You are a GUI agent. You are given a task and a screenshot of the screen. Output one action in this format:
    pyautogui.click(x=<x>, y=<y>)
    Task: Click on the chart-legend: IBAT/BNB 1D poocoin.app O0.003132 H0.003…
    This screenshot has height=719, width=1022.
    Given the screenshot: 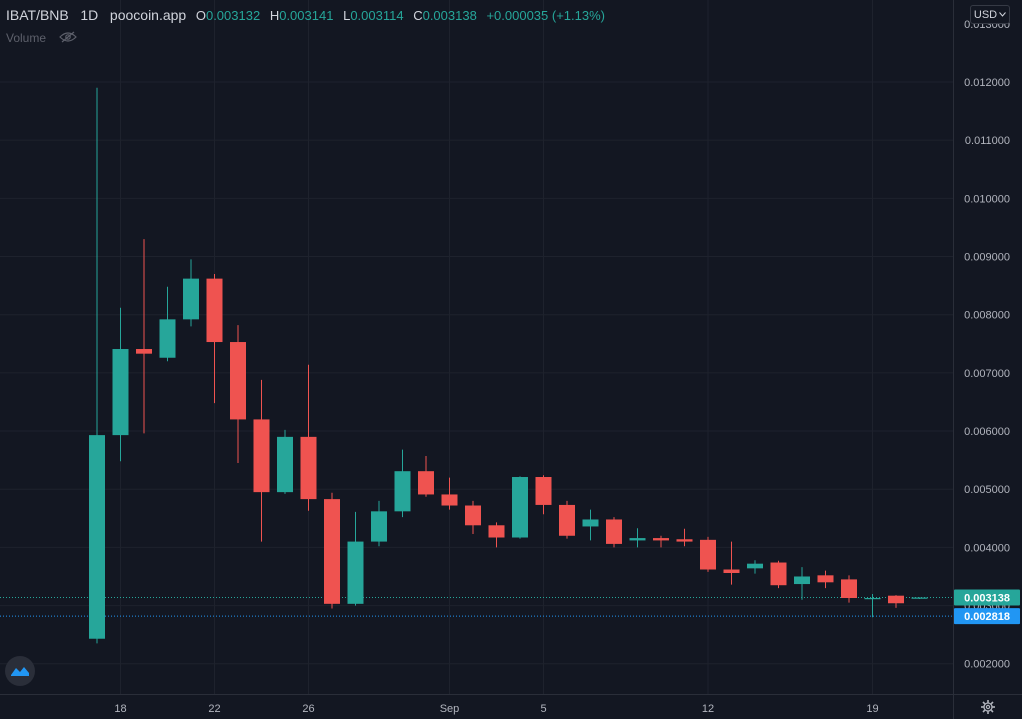 What is the action you would take?
    pyautogui.click(x=305, y=15)
    